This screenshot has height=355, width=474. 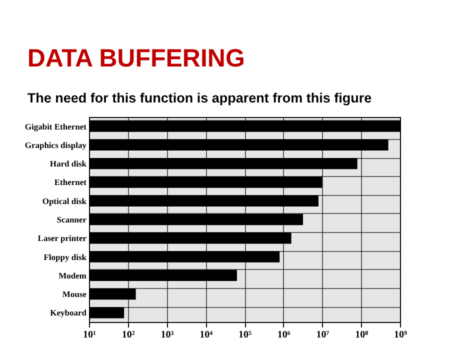 I want to click on y-tick-label: Ethernet, so click(x=70, y=182).